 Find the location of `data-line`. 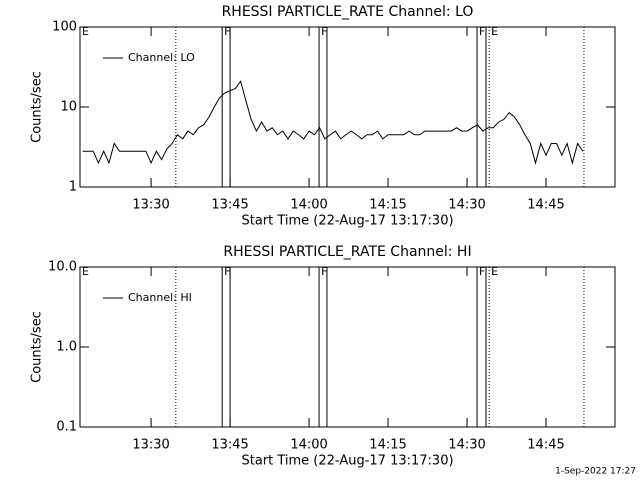

data-line is located at coordinates (333, 122).